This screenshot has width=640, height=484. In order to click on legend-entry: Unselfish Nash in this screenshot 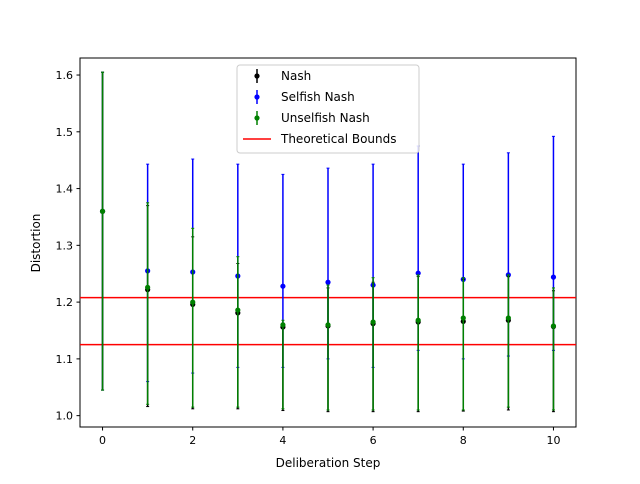, I will do `click(312, 118)`.